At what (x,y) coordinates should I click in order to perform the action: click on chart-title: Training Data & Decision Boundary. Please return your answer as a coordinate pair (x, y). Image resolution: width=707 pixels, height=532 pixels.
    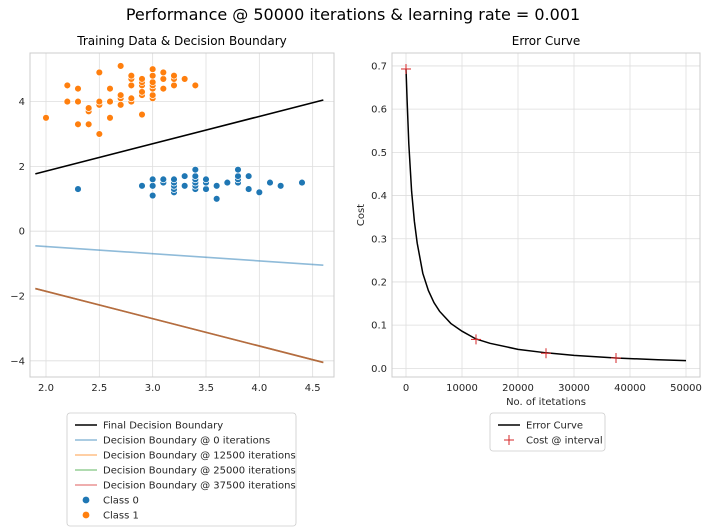
    Looking at the image, I should click on (181, 41).